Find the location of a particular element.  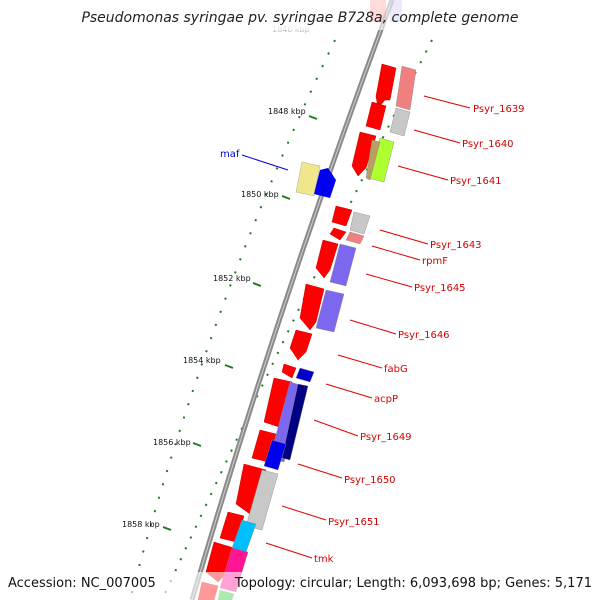

gene-fabg-arrow is located at coordinates (289, 371).